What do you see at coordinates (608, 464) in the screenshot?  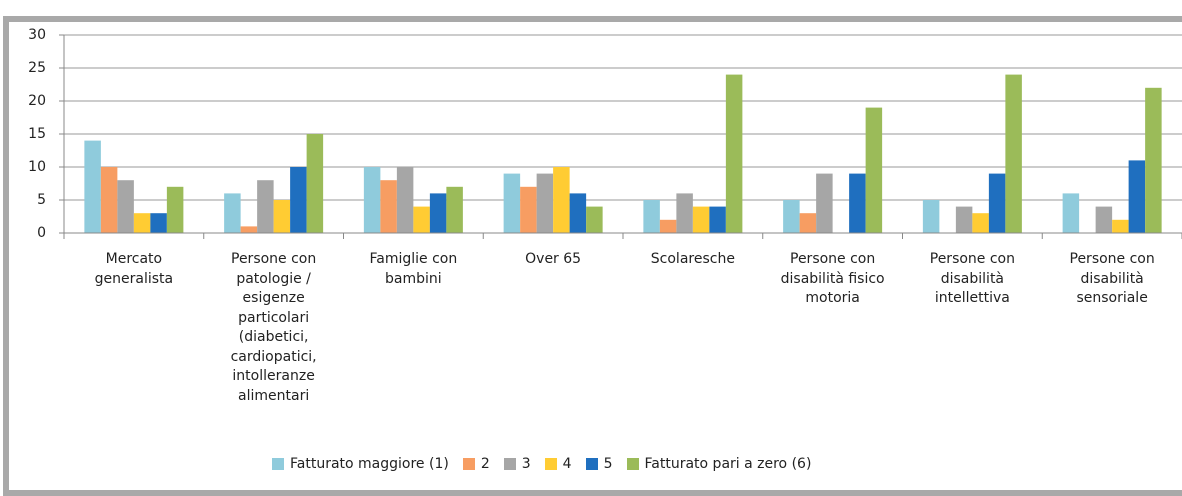 I see `legend-label: 5` at bounding box center [608, 464].